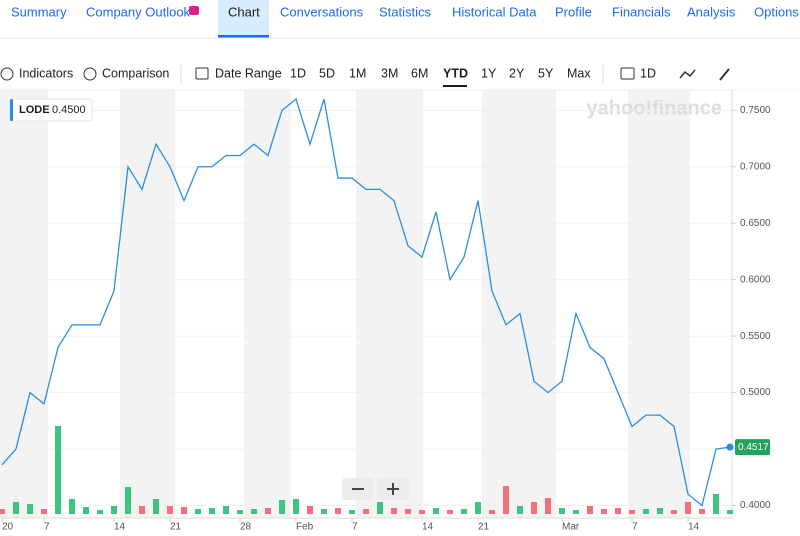 Image resolution: width=800 pixels, height=536 pixels. What do you see at coordinates (579, 73) in the screenshot?
I see `range-button: Max` at bounding box center [579, 73].